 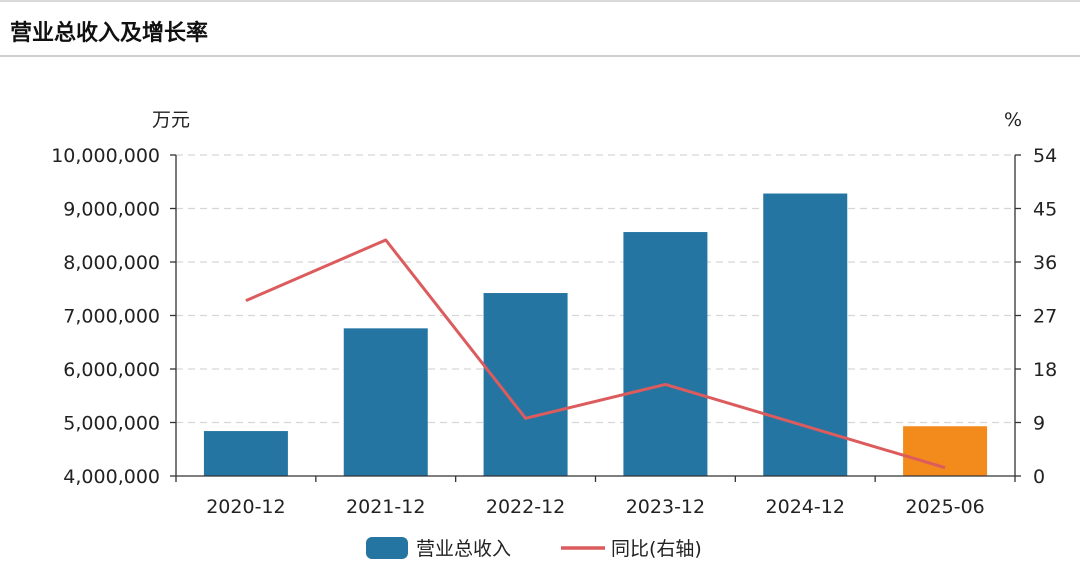 I want to click on right-tick-label: 9, so click(x=1039, y=424).